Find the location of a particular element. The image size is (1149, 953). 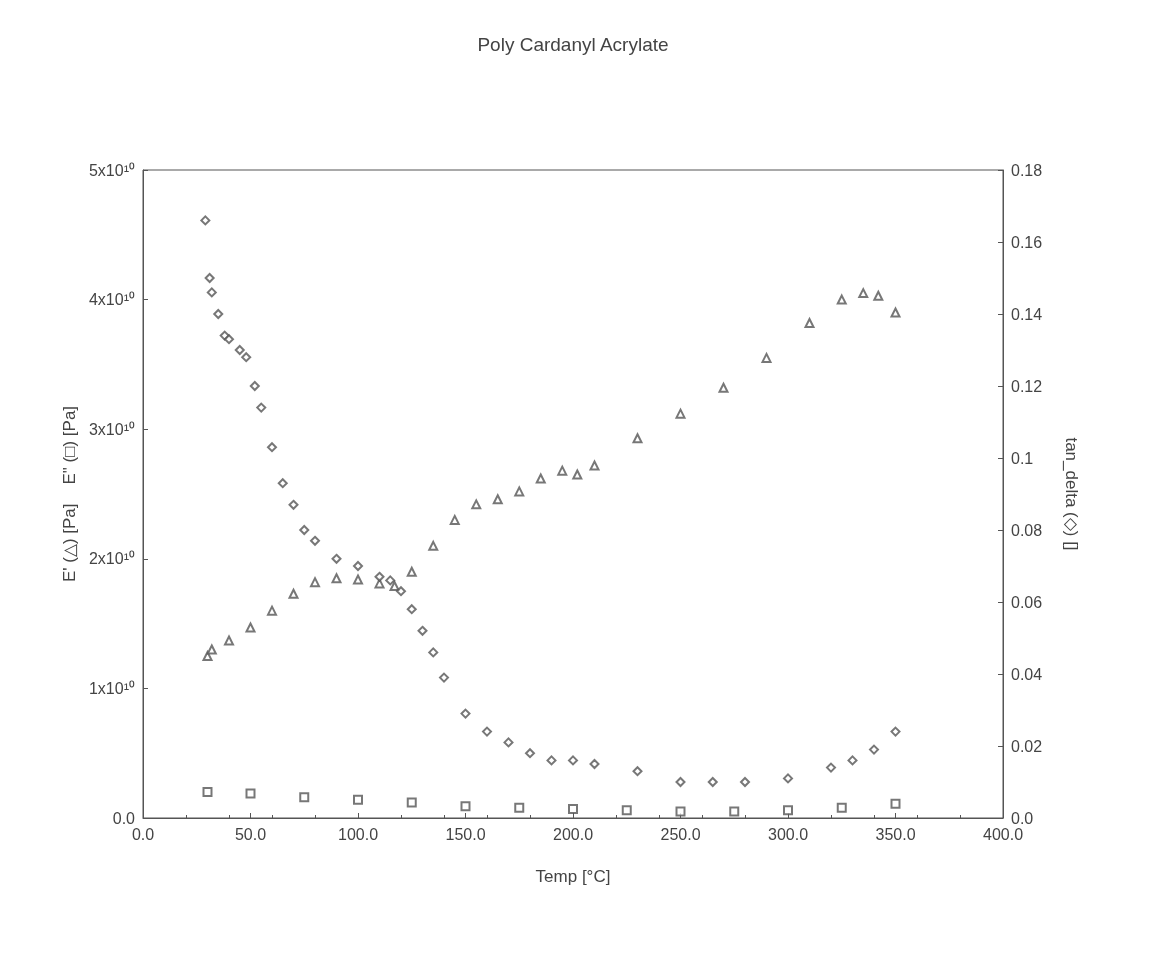

y-tick-label: 4x10¹⁰ is located at coordinates (111, 300).